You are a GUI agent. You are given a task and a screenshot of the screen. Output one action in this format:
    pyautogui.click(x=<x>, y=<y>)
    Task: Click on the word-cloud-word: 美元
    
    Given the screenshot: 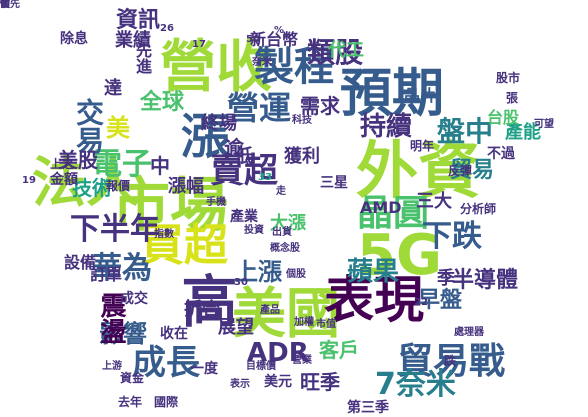 What is the action you would take?
    pyautogui.click(x=278, y=382)
    